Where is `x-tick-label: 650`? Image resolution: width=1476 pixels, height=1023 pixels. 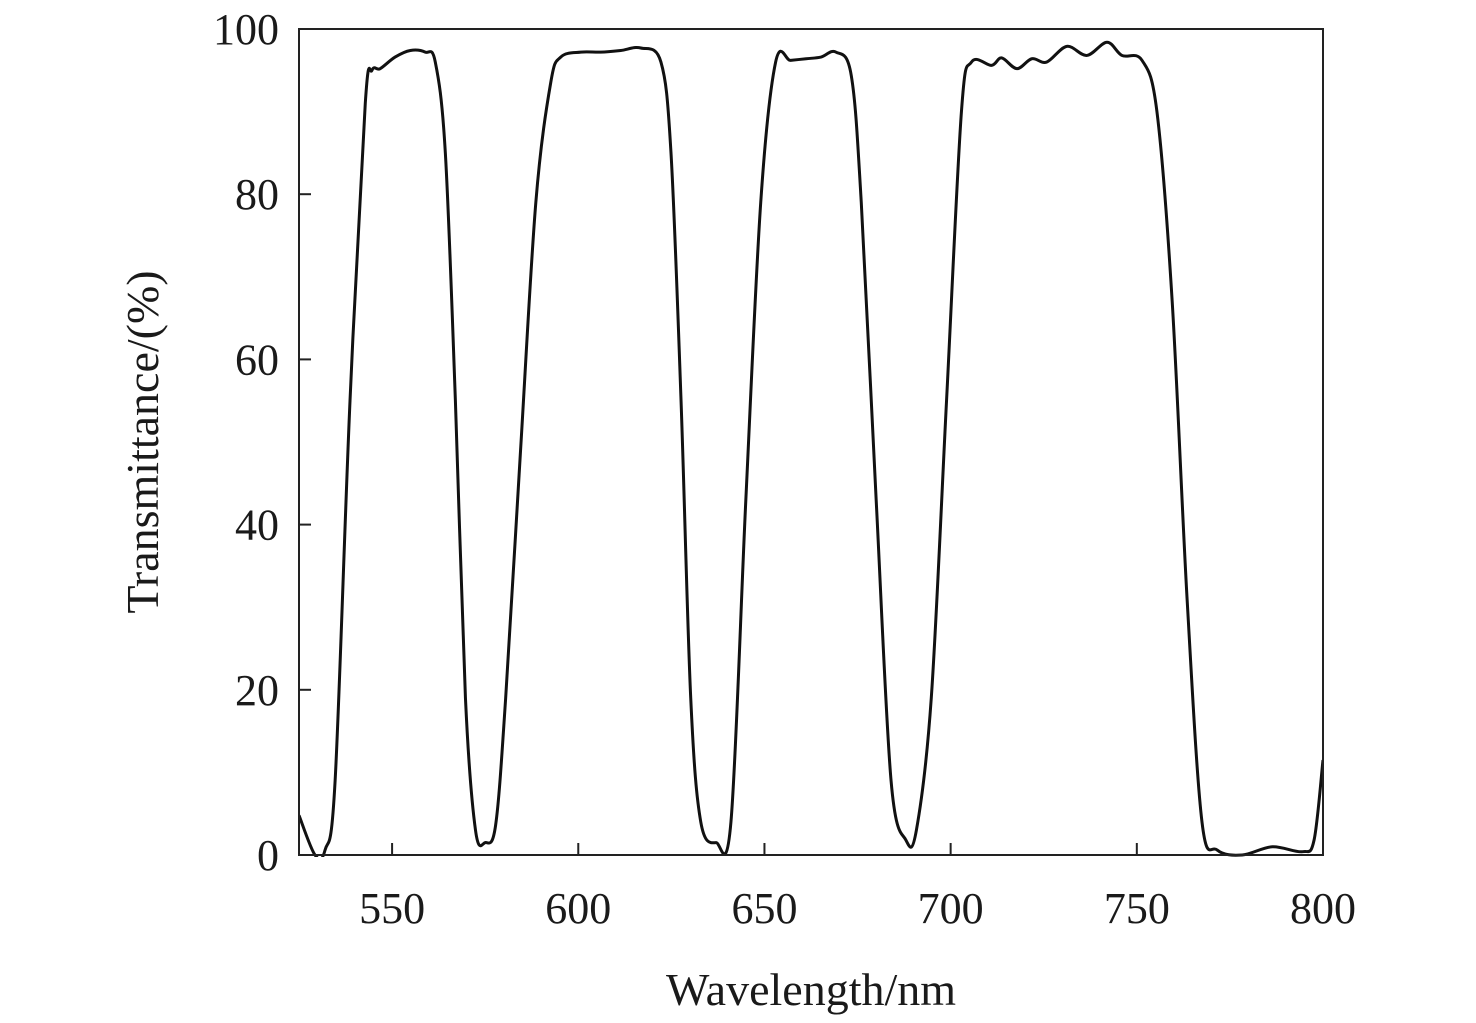
x-tick-label: 650 is located at coordinates (764, 908).